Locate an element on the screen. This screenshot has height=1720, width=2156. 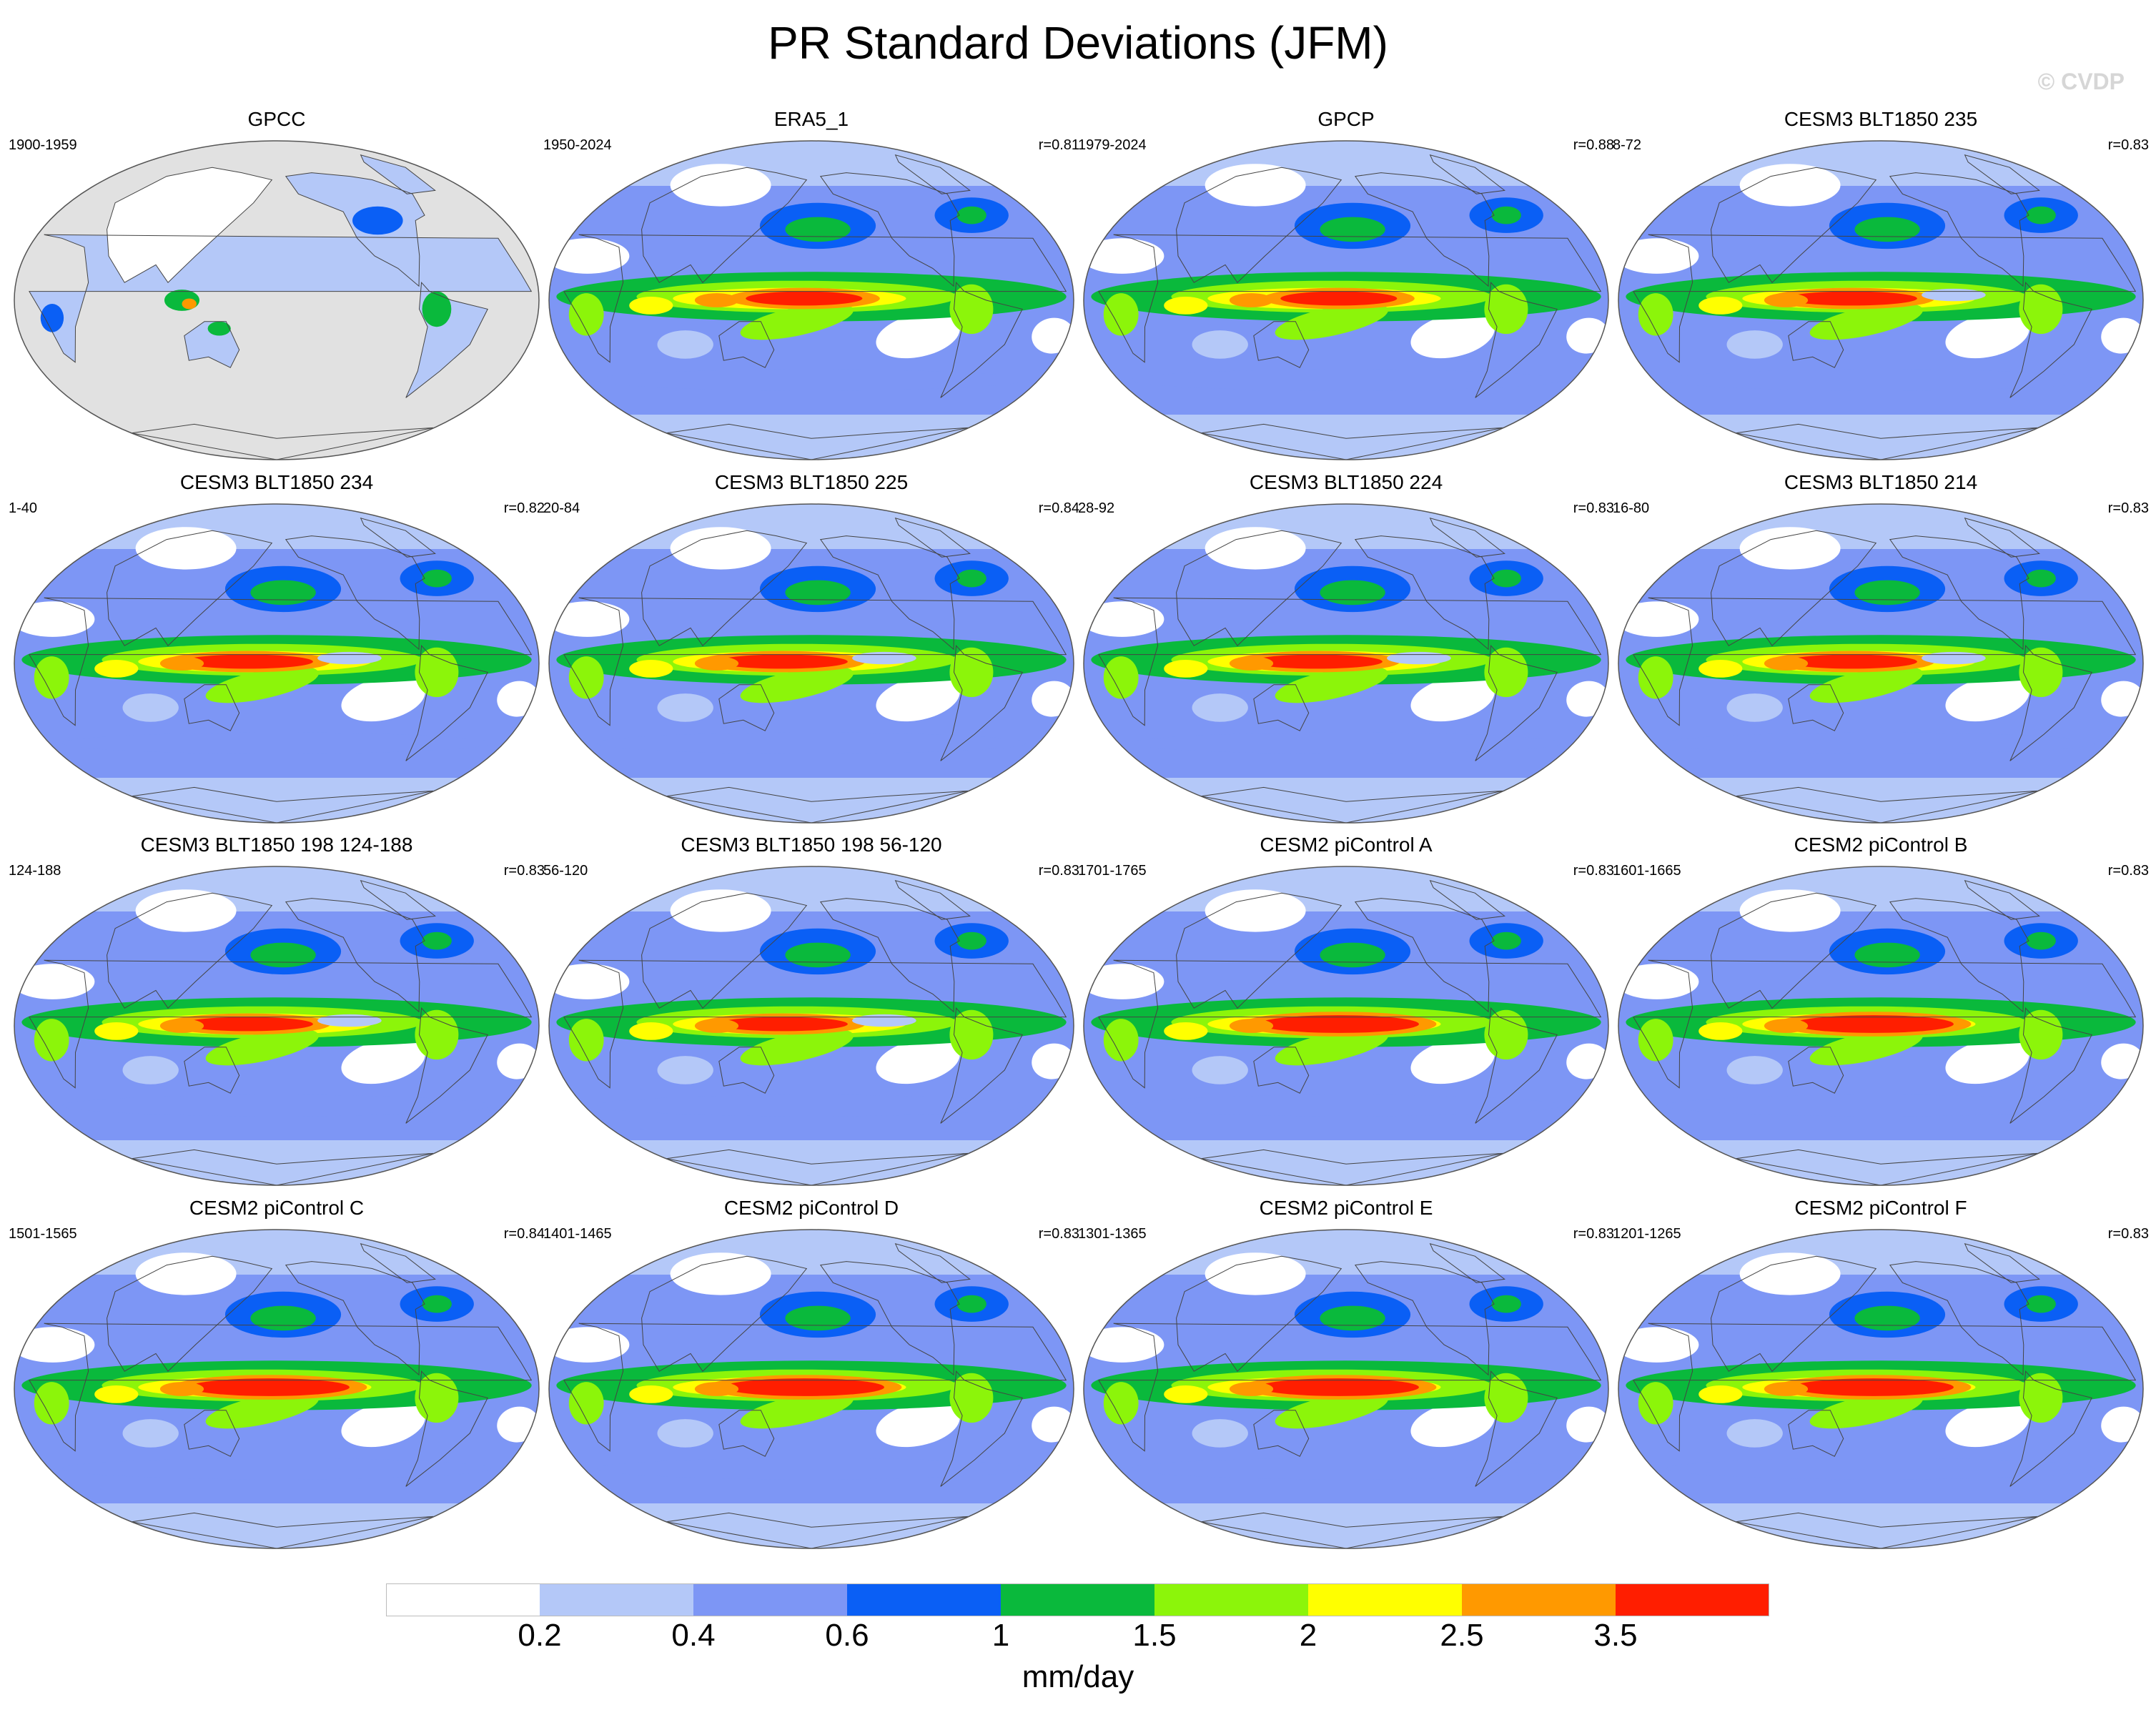
map-panel: CESM3 BLT1850 198 124-188 124-188 r=0.83 is located at coordinates (277, 1011).